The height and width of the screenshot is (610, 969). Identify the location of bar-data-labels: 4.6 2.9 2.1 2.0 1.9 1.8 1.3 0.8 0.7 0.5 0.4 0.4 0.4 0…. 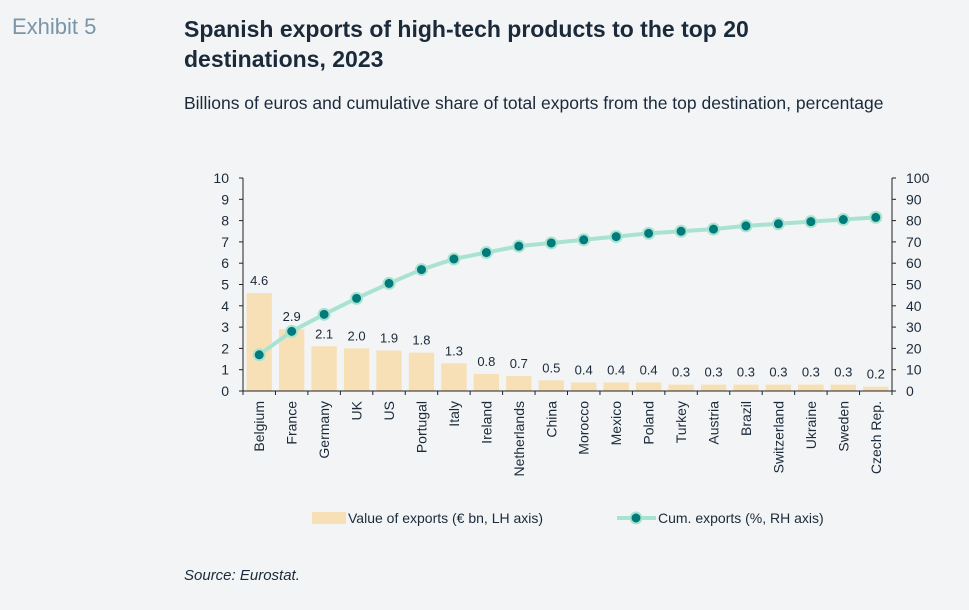
(567, 327).